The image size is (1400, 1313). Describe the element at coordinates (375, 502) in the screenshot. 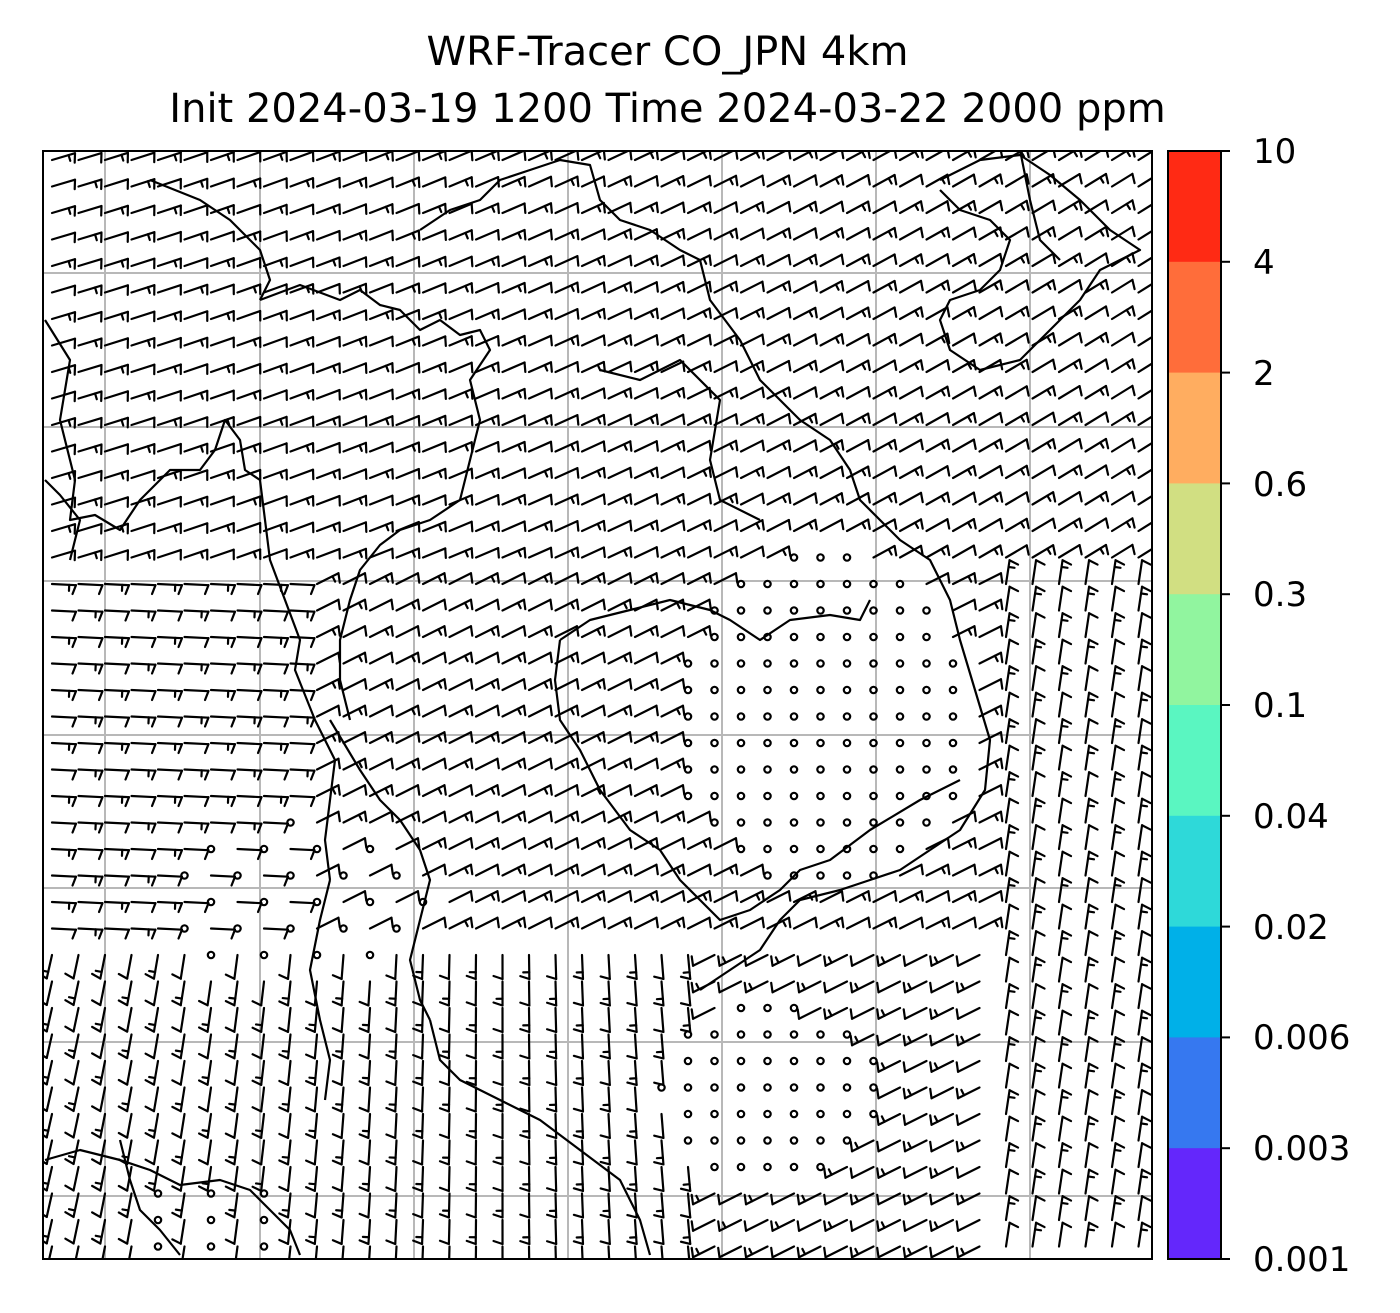

I see `coastline-honshu-north` at that location.